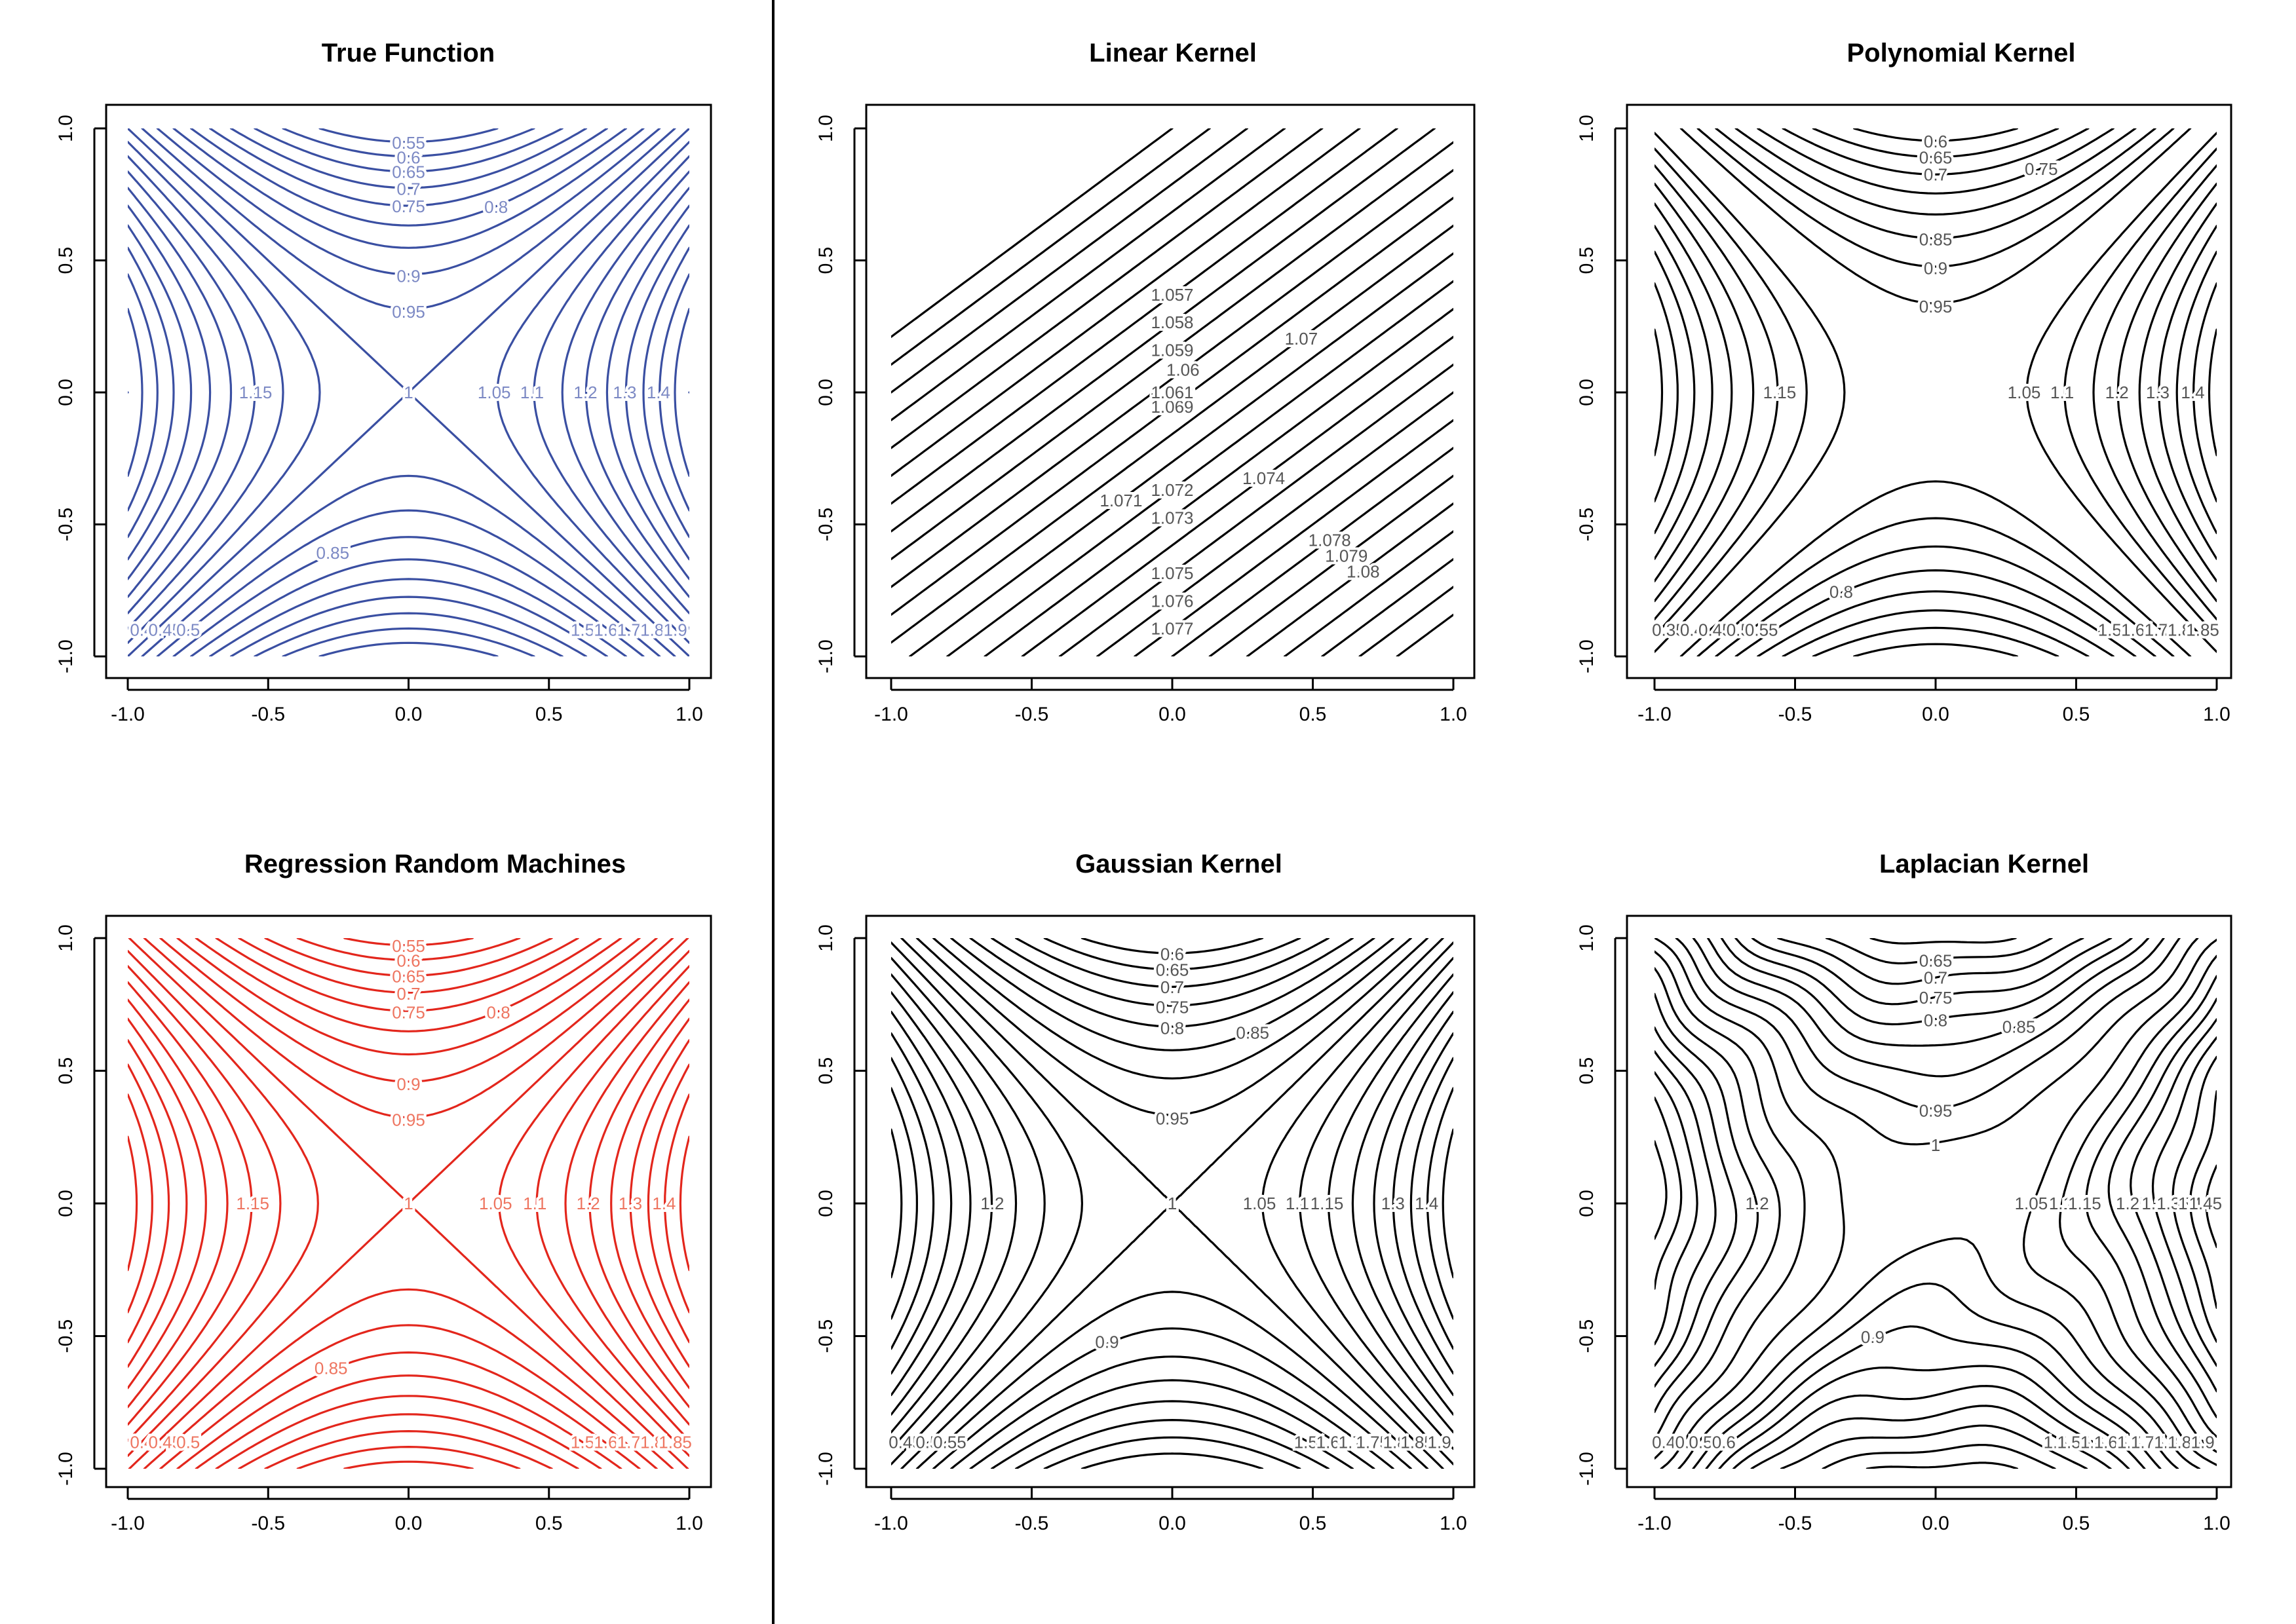  What do you see at coordinates (188, 630) in the screenshot?
I see `contour-label: 0.5` at bounding box center [188, 630].